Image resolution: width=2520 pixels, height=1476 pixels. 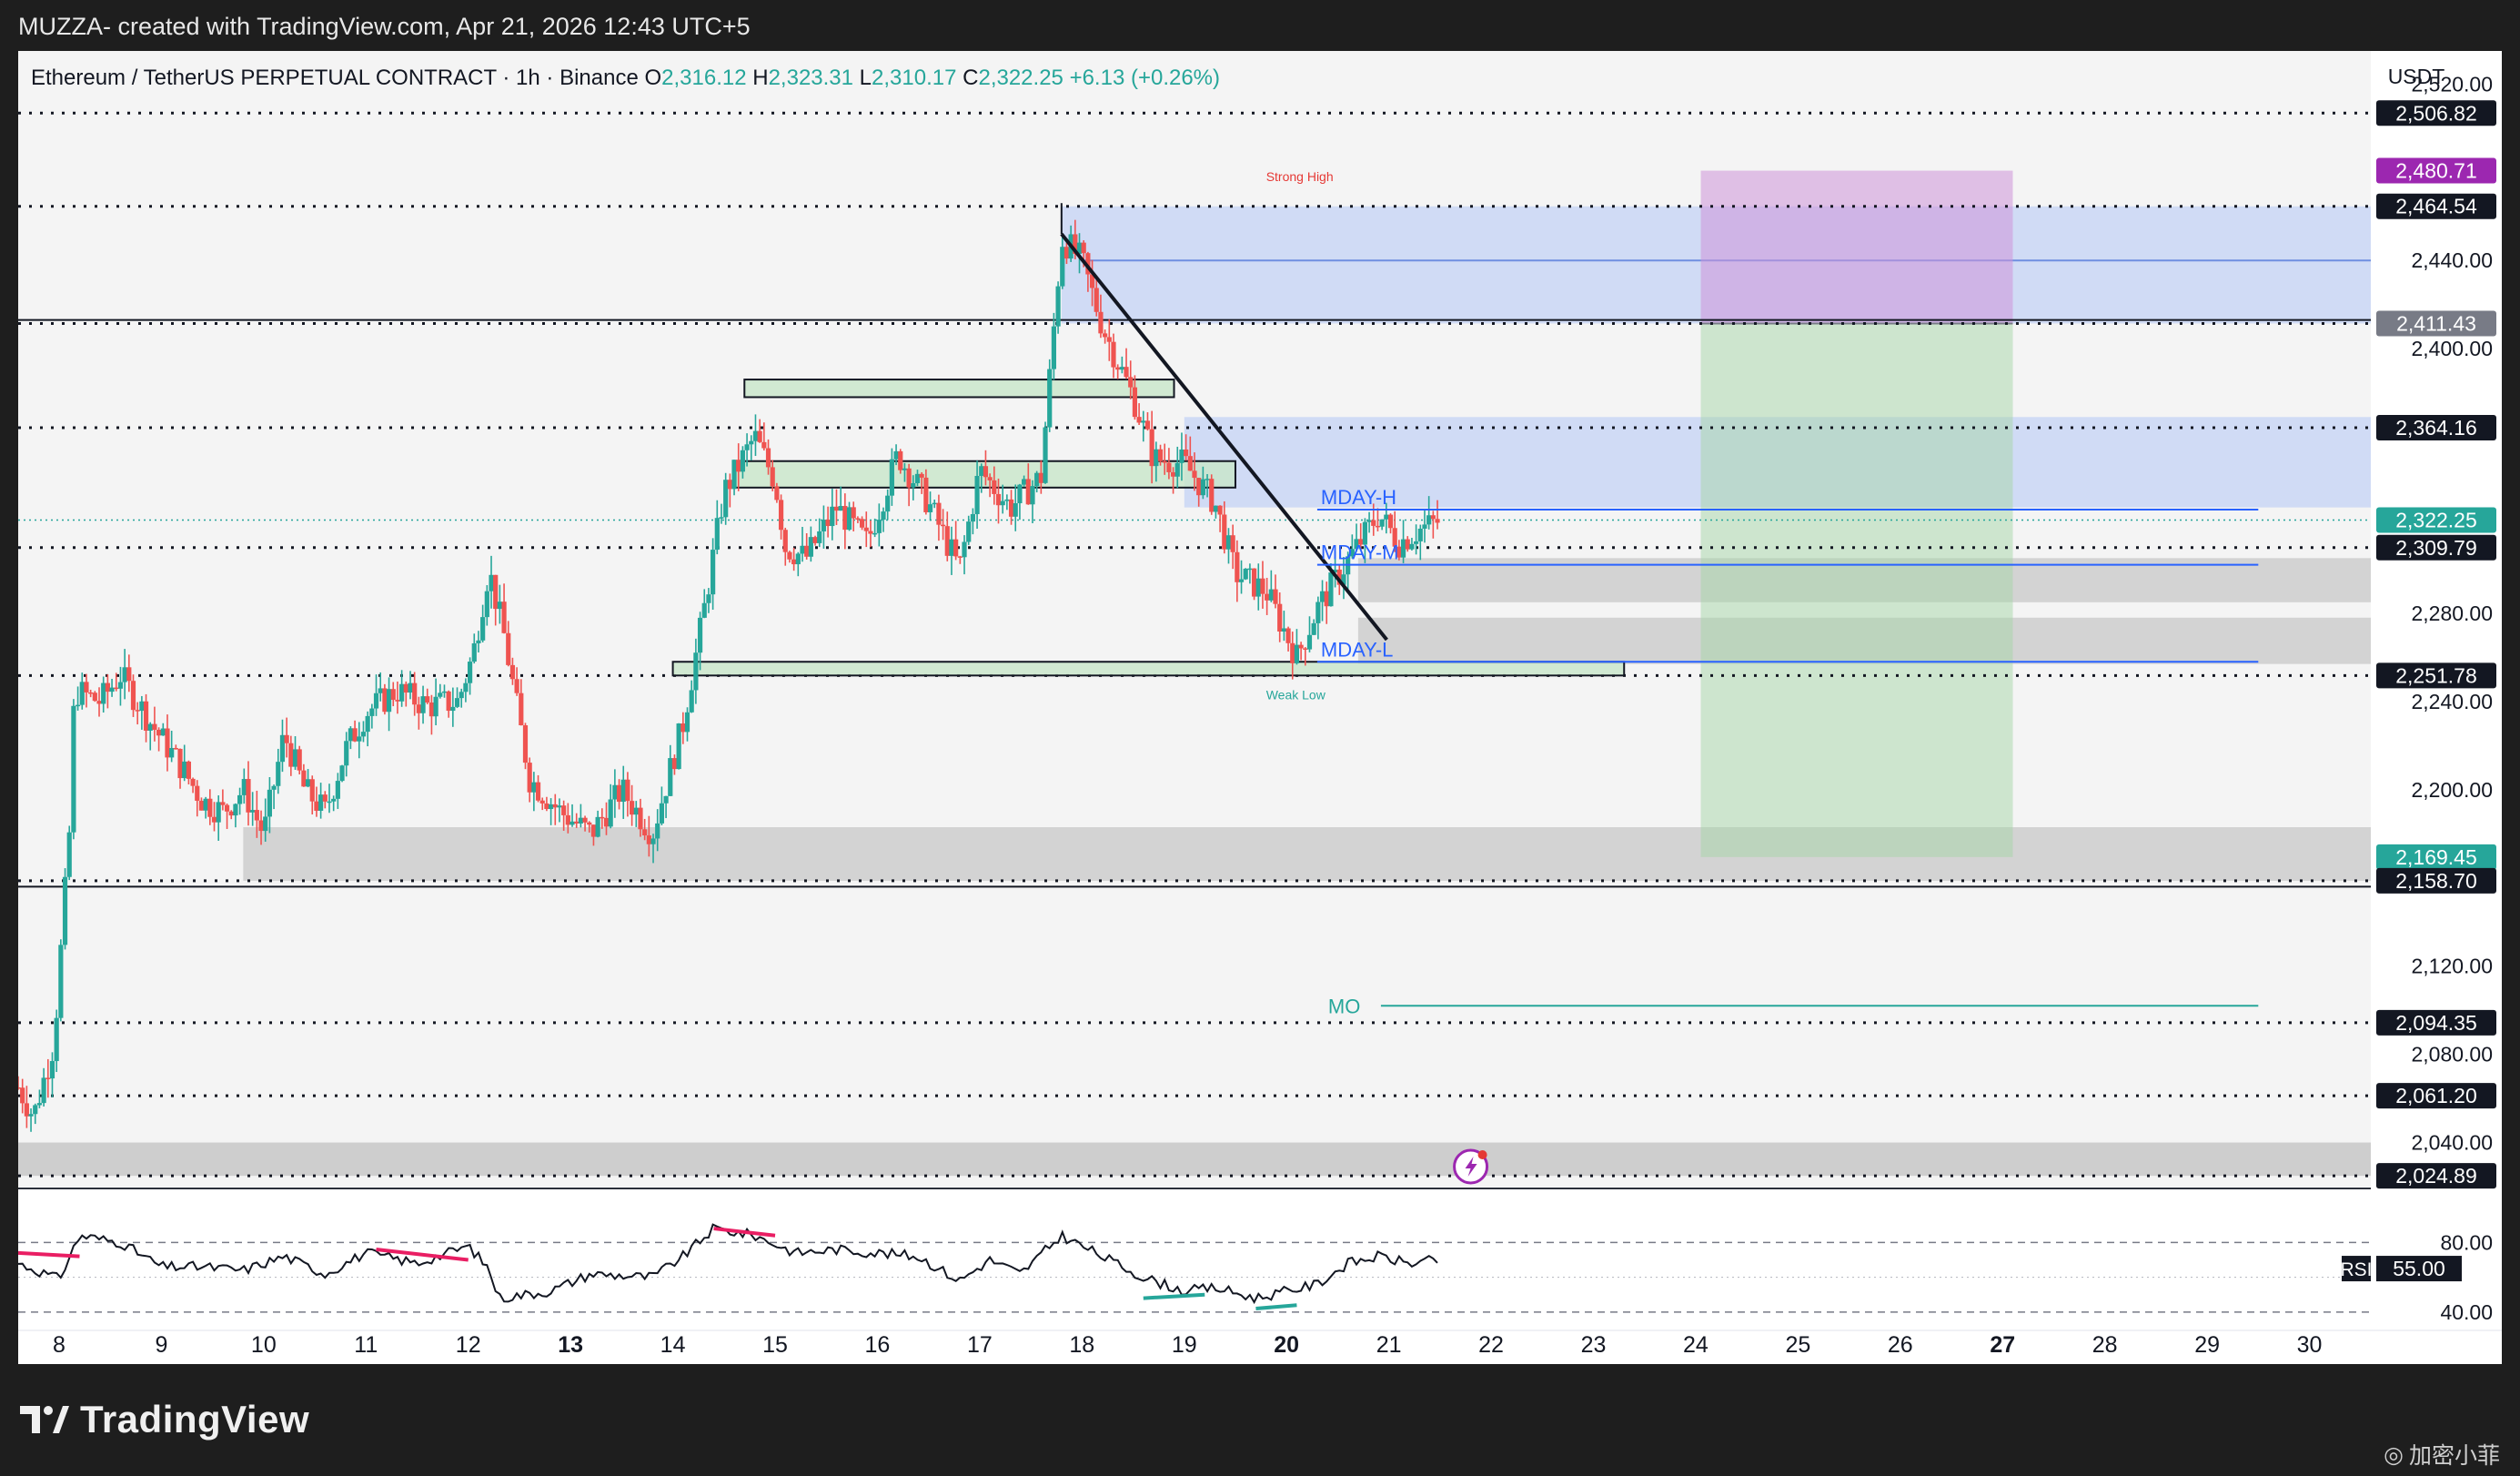 I want to click on legend-high-label: H, so click(x=761, y=78).